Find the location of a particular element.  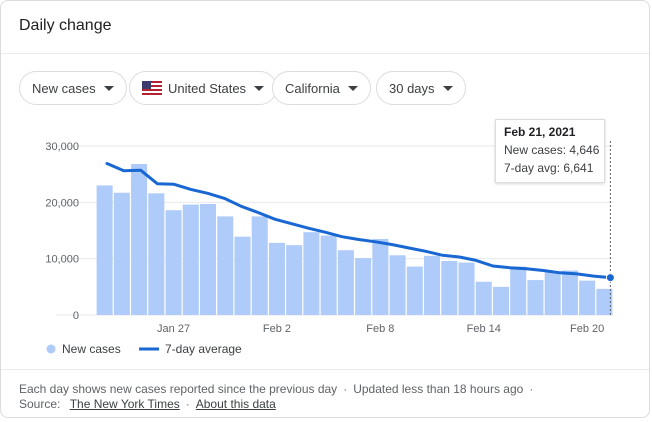

metric-dropdown: New cases is located at coordinates (73, 88).